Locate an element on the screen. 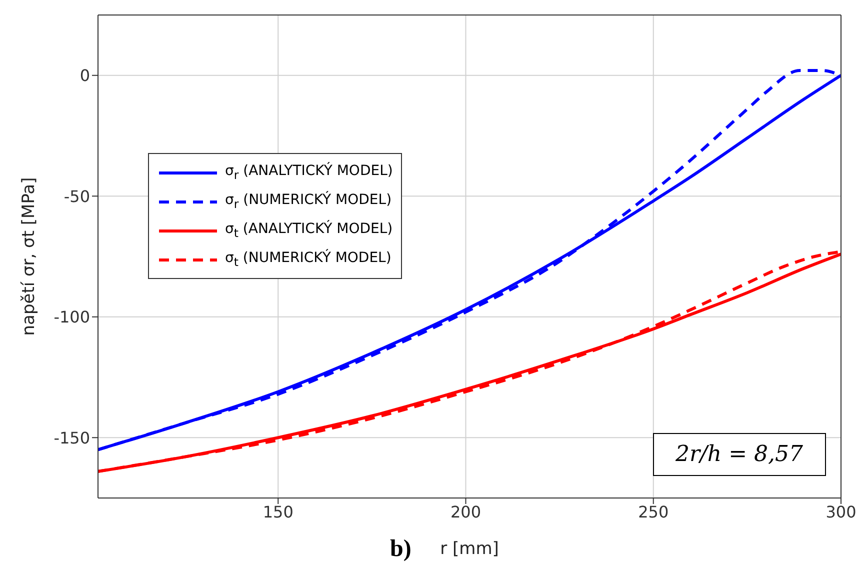 Image resolution: width=863 pixels, height=574 pixels. legend-label: σ$_{r}$ (ANALYTICKÝ MODEL) is located at coordinates (309, 172).